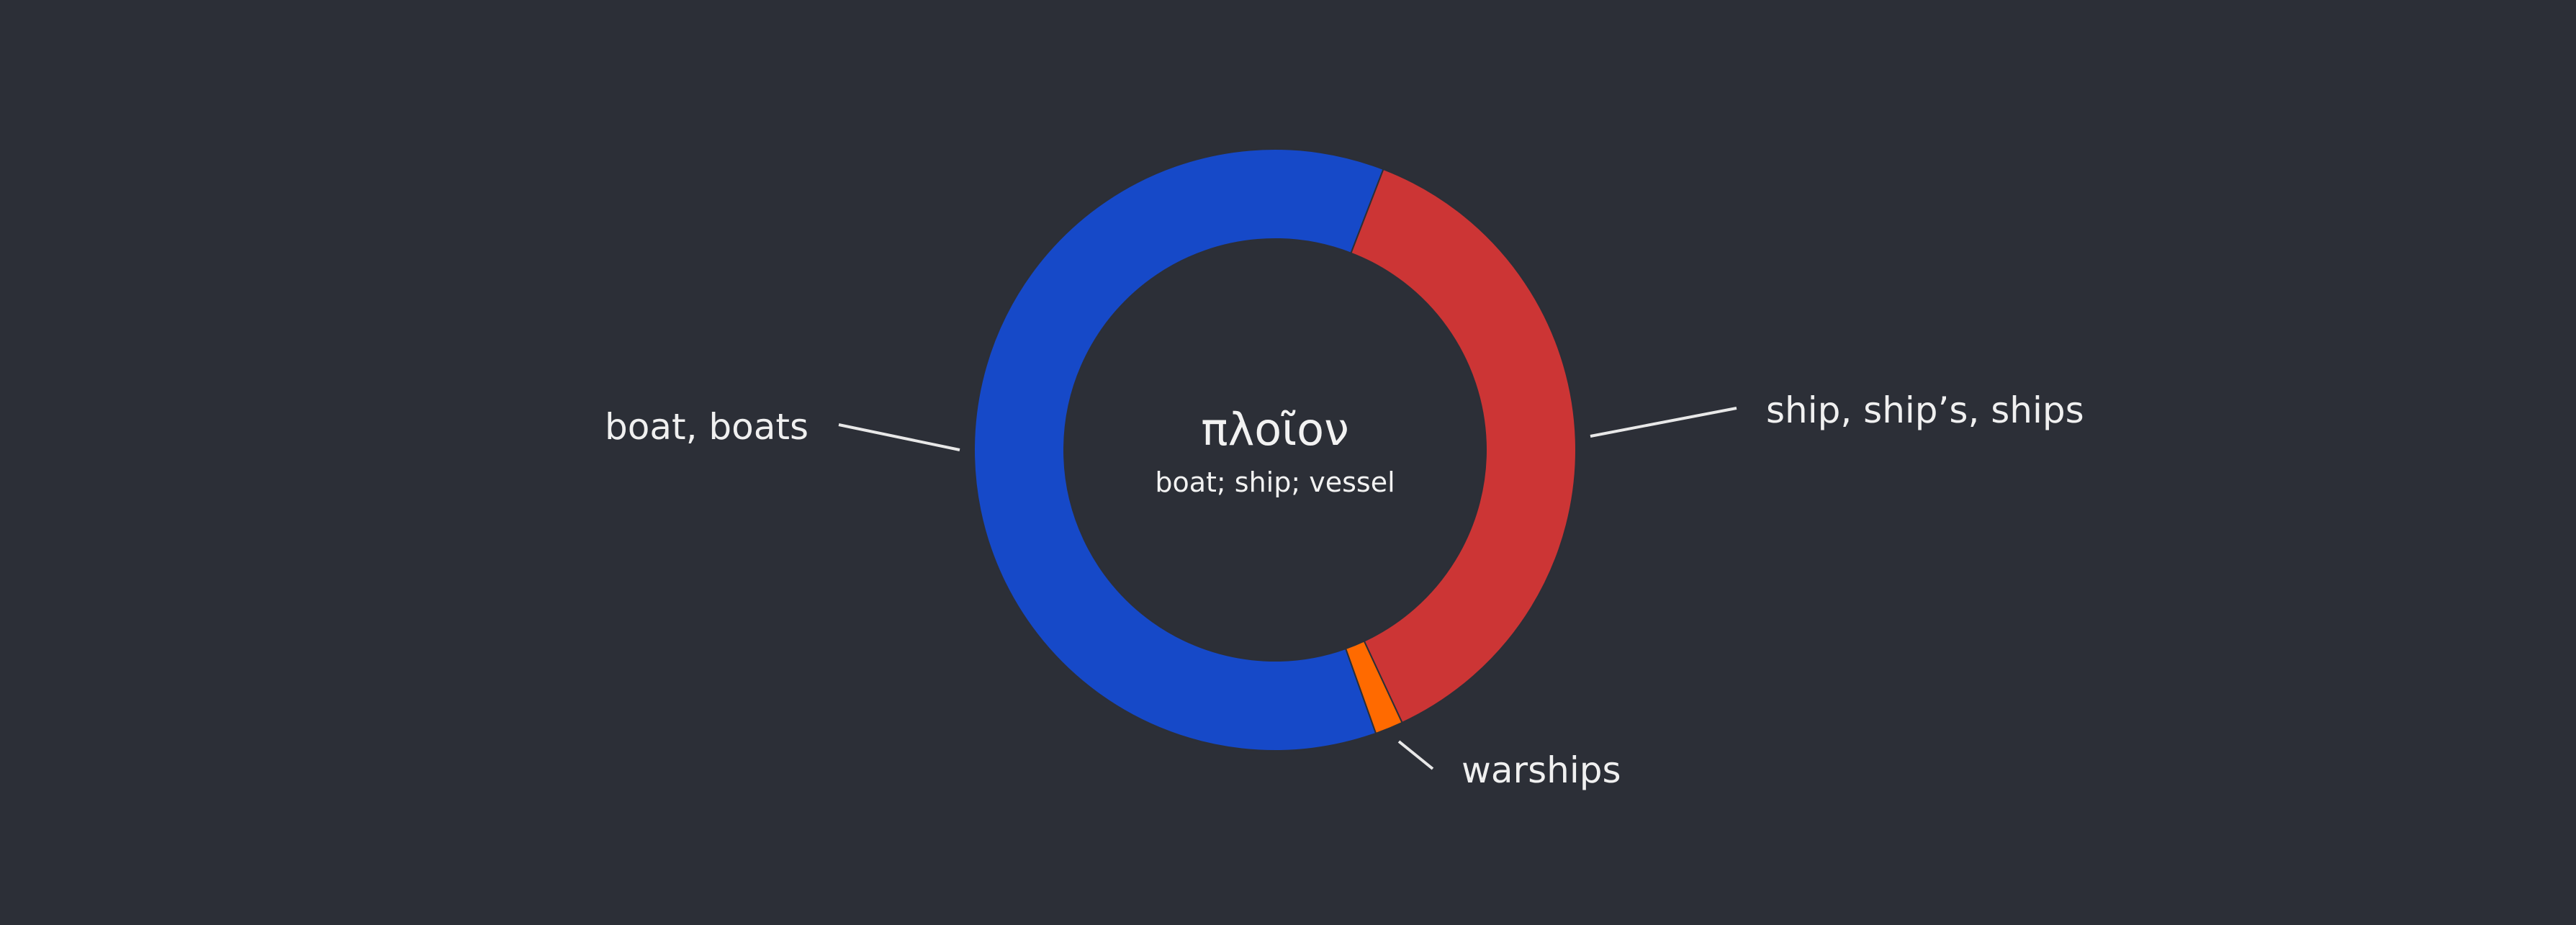  I want to click on slice-label-0: boat, boats, so click(707, 427).